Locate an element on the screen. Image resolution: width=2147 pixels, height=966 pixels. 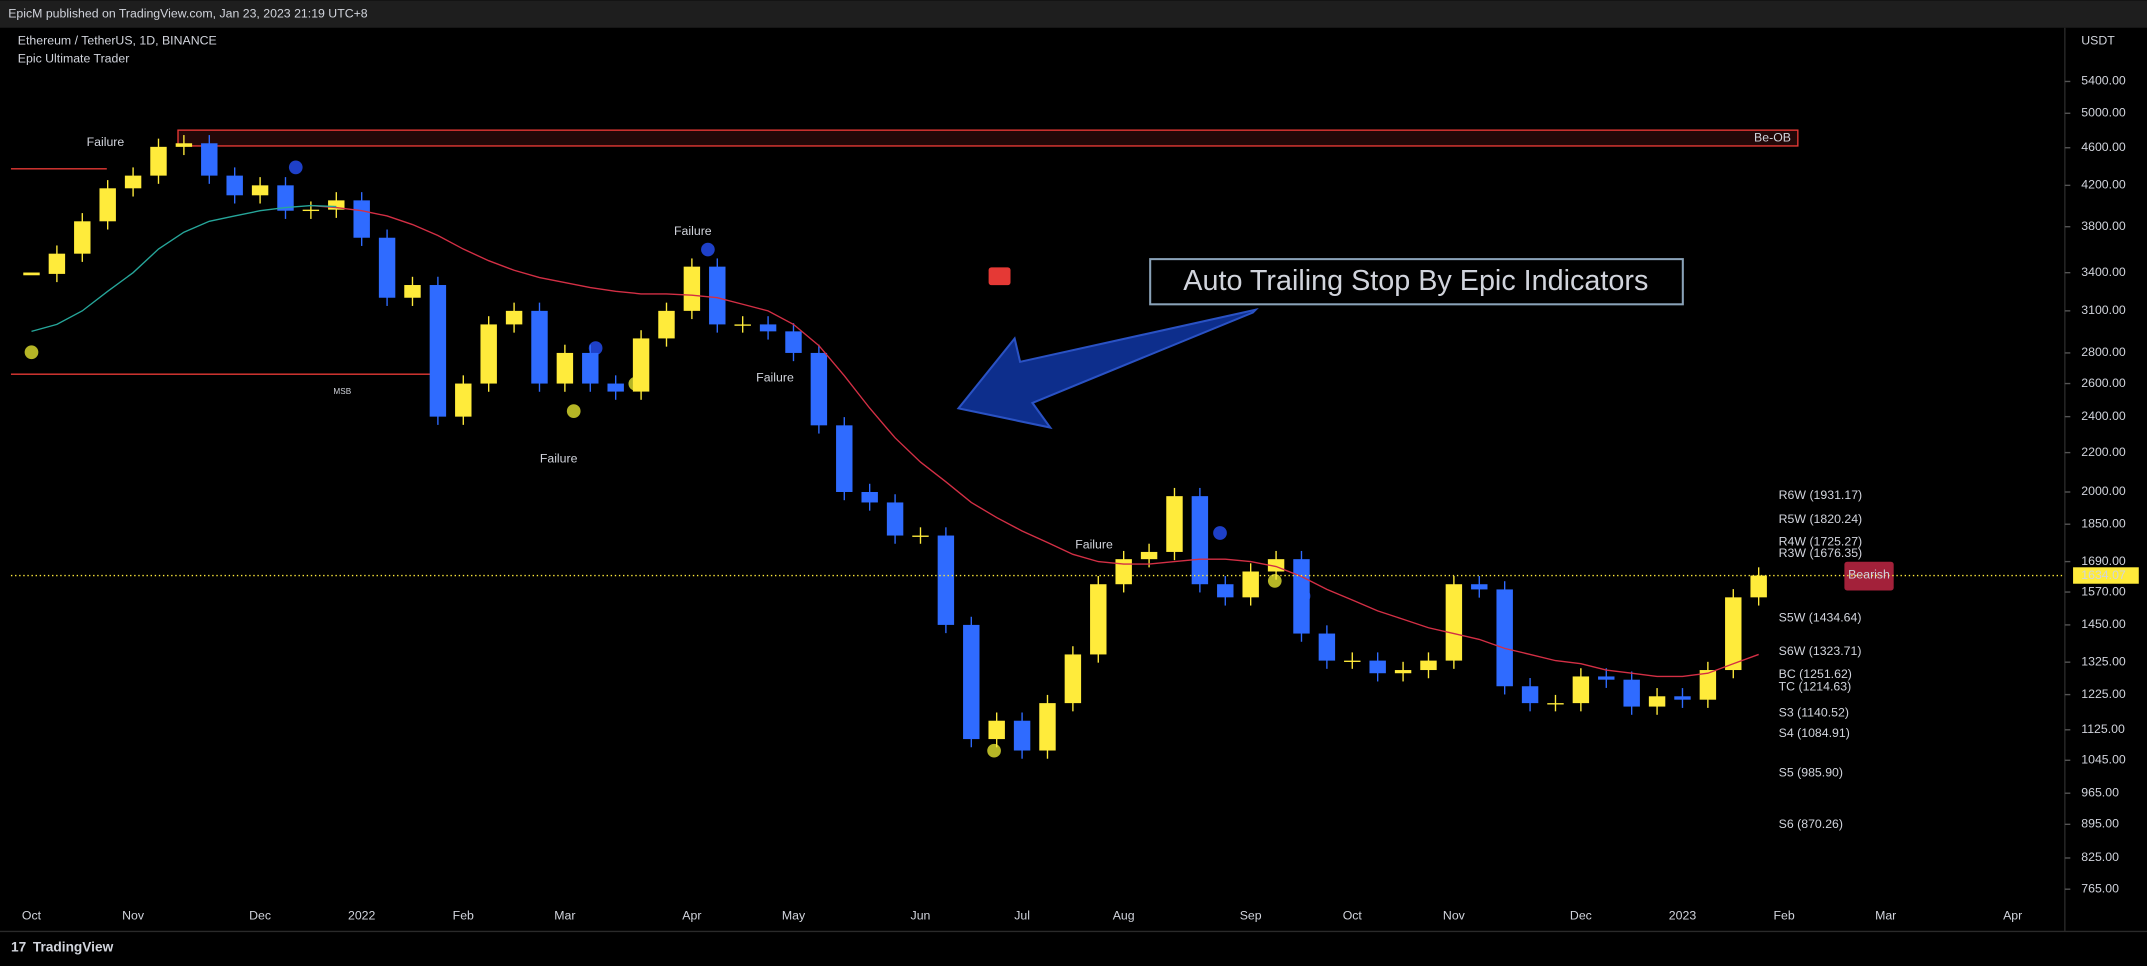
y-tick-label: 3100.00 is located at coordinates (2103, 310).